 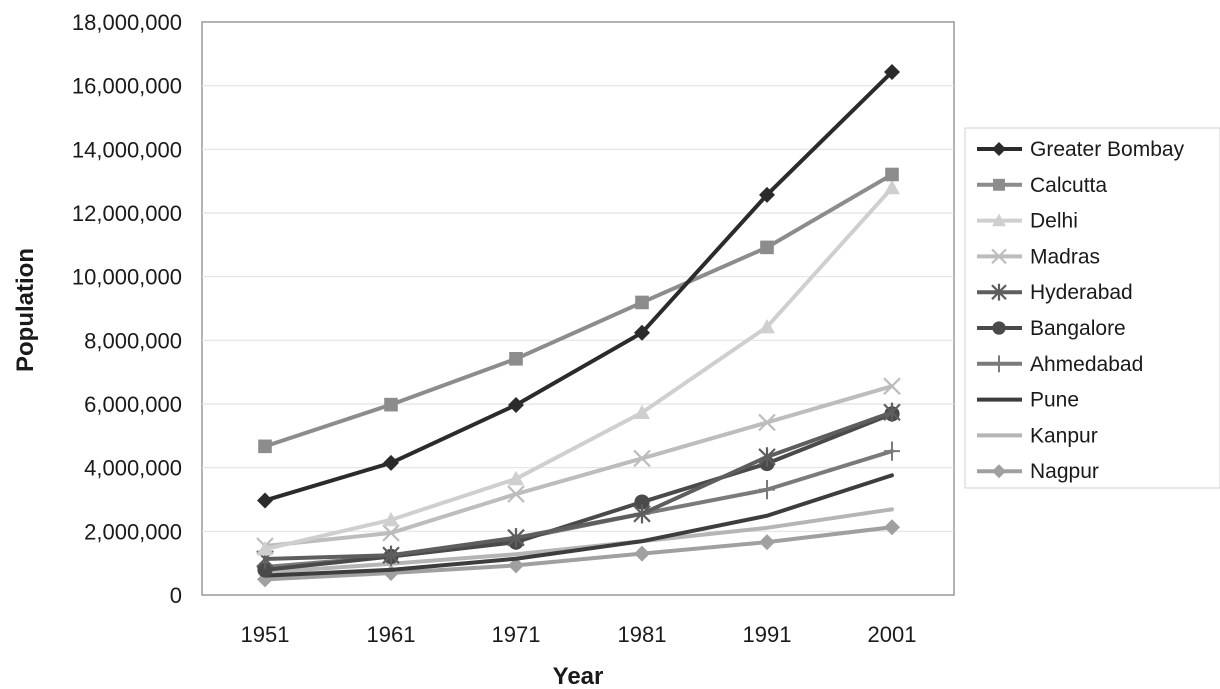 I want to click on y-tick-label: 2,000,000, so click(x=133, y=531).